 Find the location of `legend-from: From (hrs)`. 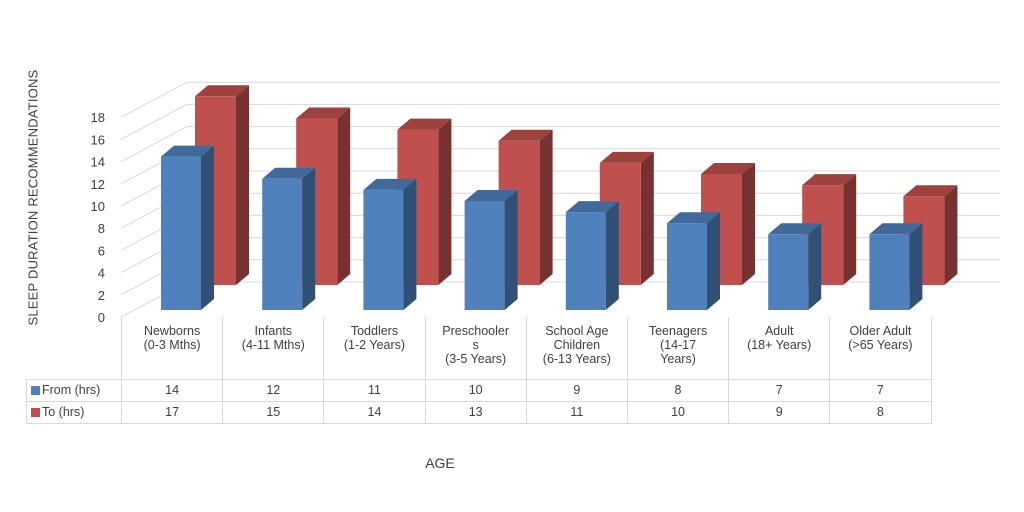

legend-from: From (hrs) is located at coordinates (74, 390).